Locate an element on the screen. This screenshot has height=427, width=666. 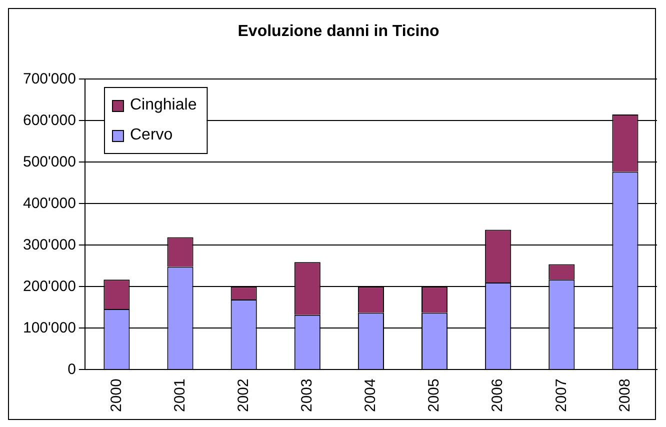
y-tick-label: 100'000 is located at coordinates (49, 327).